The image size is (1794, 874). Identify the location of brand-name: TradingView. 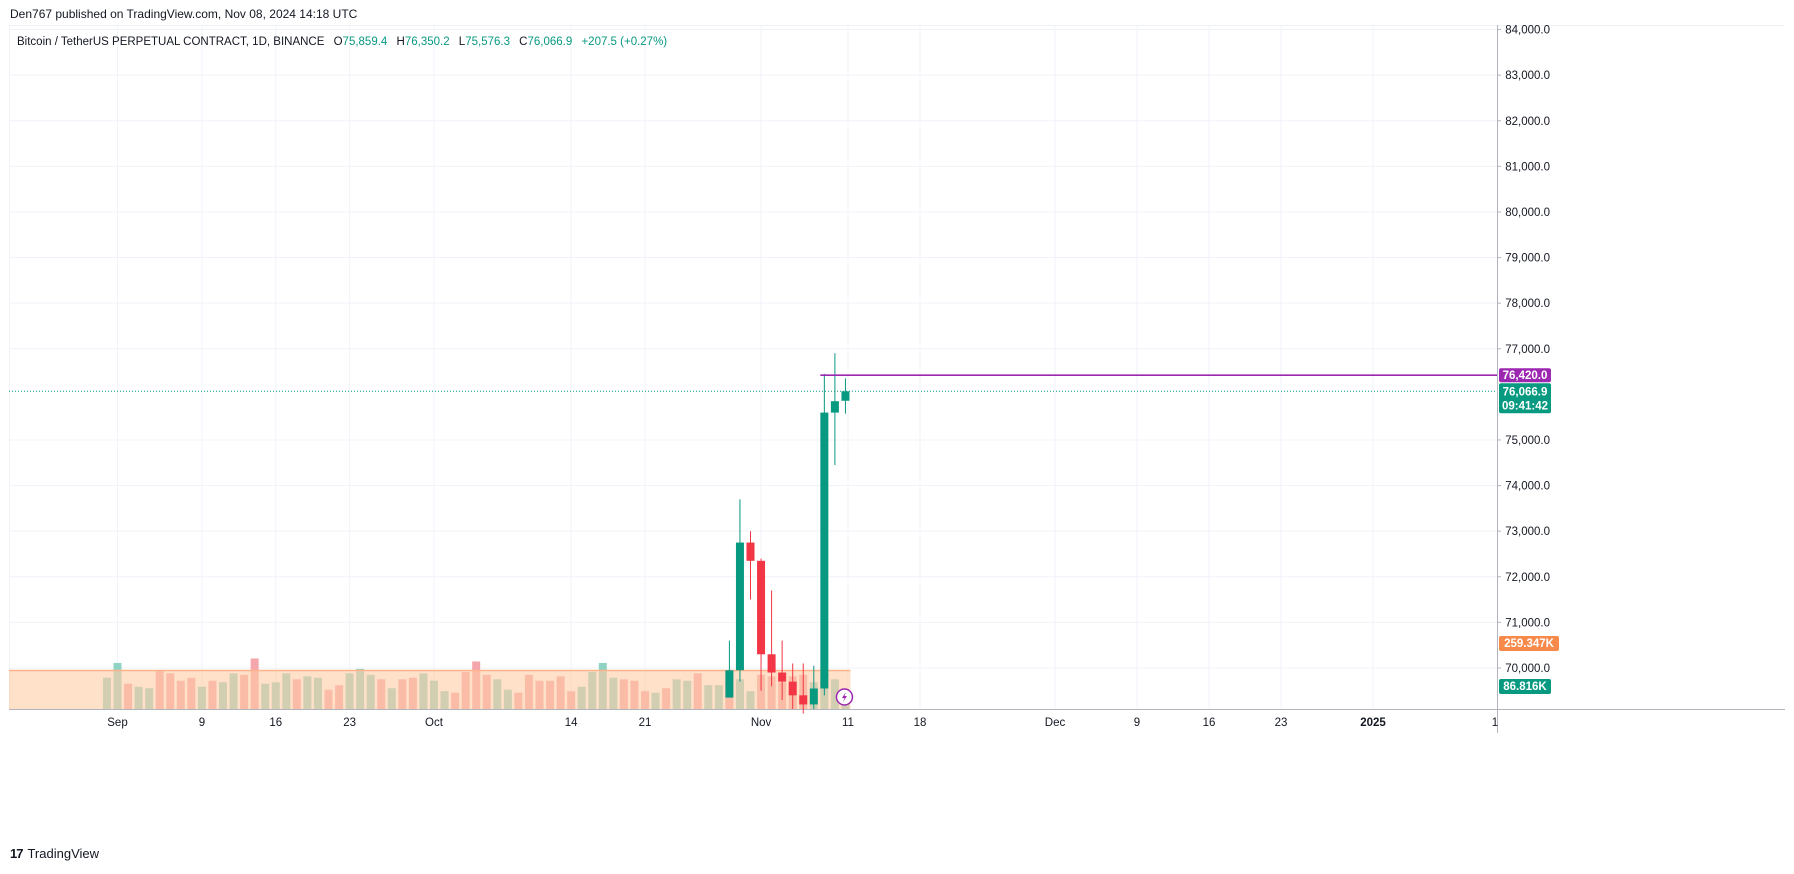
(63, 853).